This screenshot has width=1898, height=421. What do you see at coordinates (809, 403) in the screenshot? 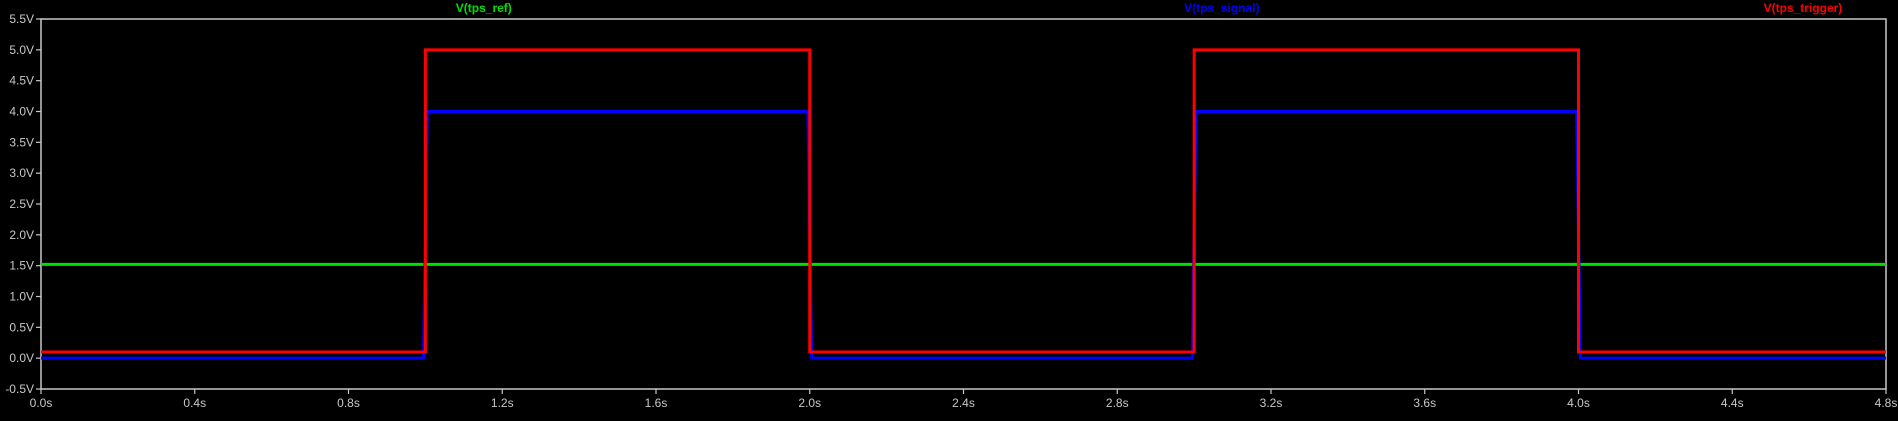
I see `x-tick-label: 2.0s` at bounding box center [809, 403].